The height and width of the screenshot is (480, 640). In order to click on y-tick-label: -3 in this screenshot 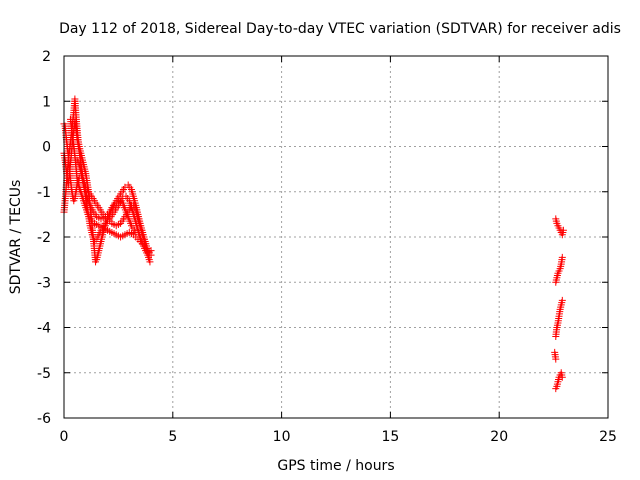, I will do `click(44, 283)`.